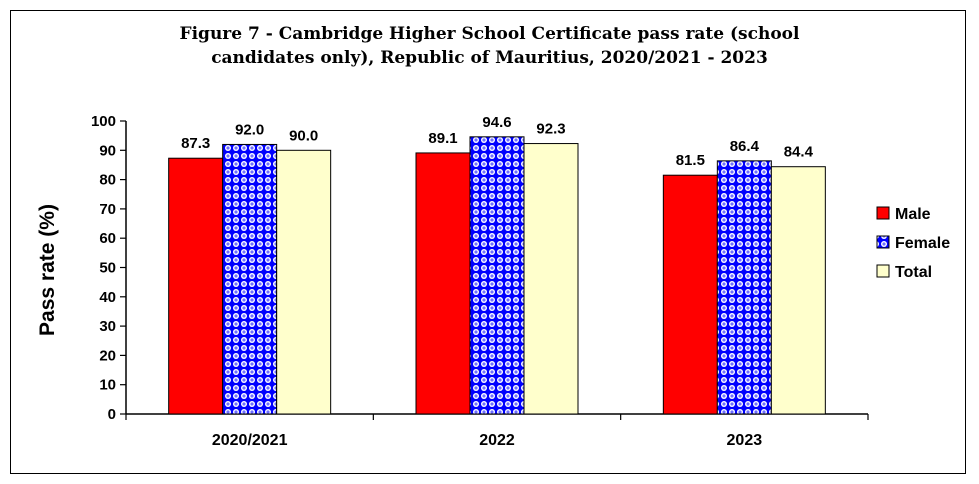 The image size is (979, 484). Describe the element at coordinates (107, 238) in the screenshot. I see `y-tick-label-60: 60` at that location.